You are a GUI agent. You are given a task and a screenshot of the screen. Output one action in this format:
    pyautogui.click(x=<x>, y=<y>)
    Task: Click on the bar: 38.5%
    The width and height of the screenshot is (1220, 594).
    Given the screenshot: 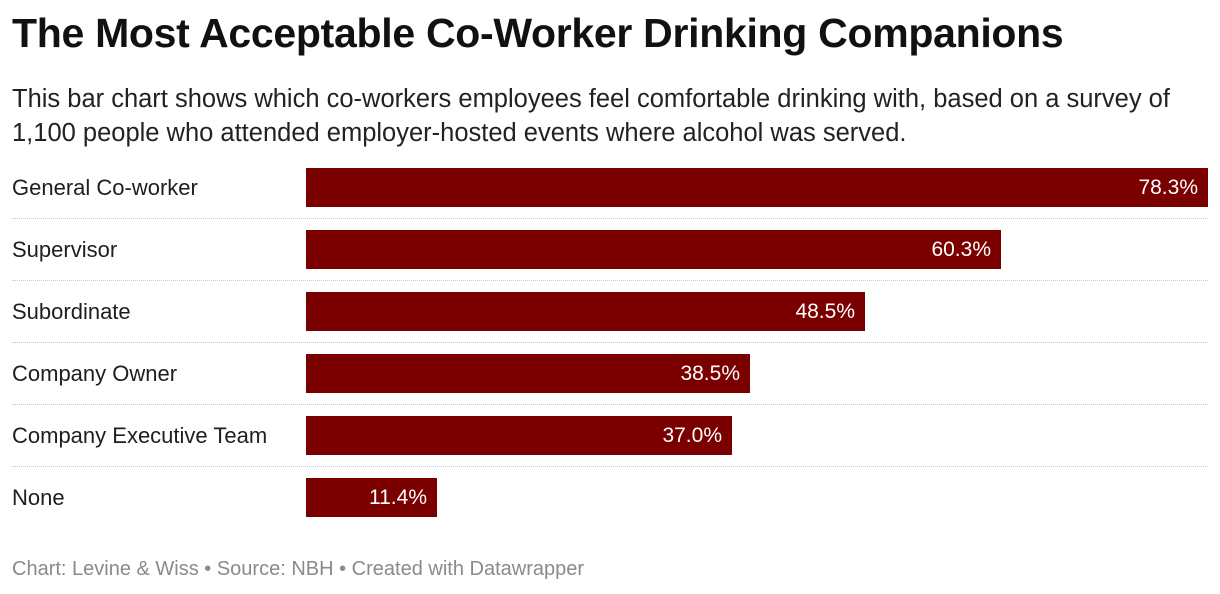 What is the action you would take?
    pyautogui.click(x=528, y=373)
    